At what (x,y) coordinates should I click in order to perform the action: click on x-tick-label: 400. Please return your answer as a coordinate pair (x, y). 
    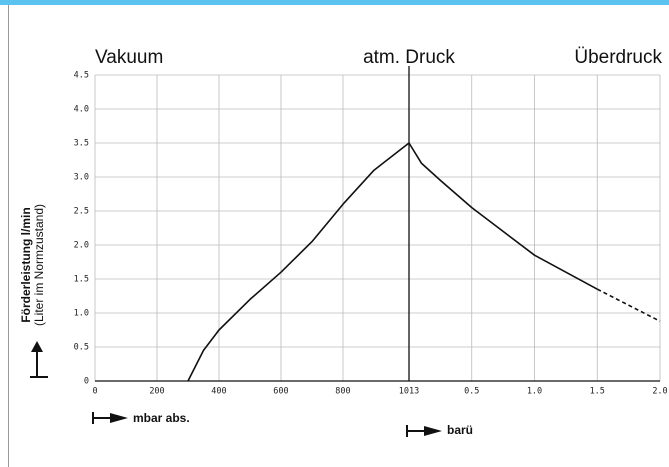
    Looking at the image, I should click on (218, 392).